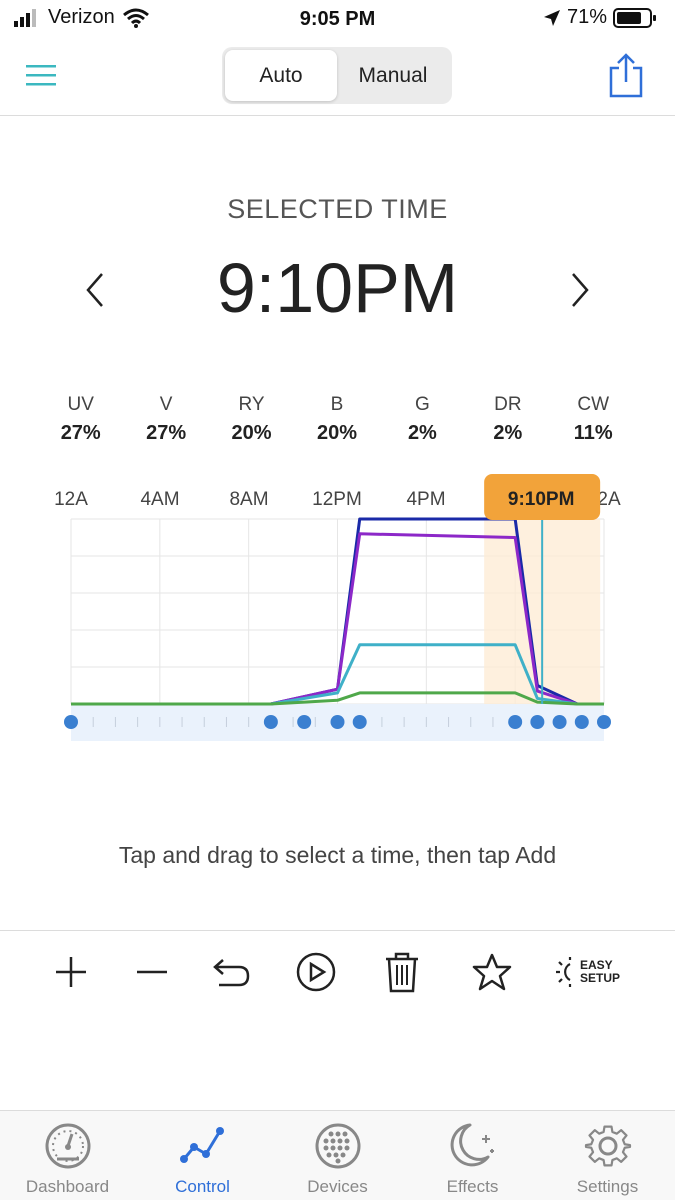 Image resolution: width=675 pixels, height=1200 pixels. What do you see at coordinates (165, 419) in the screenshot?
I see `channel-v: V 27%` at bounding box center [165, 419].